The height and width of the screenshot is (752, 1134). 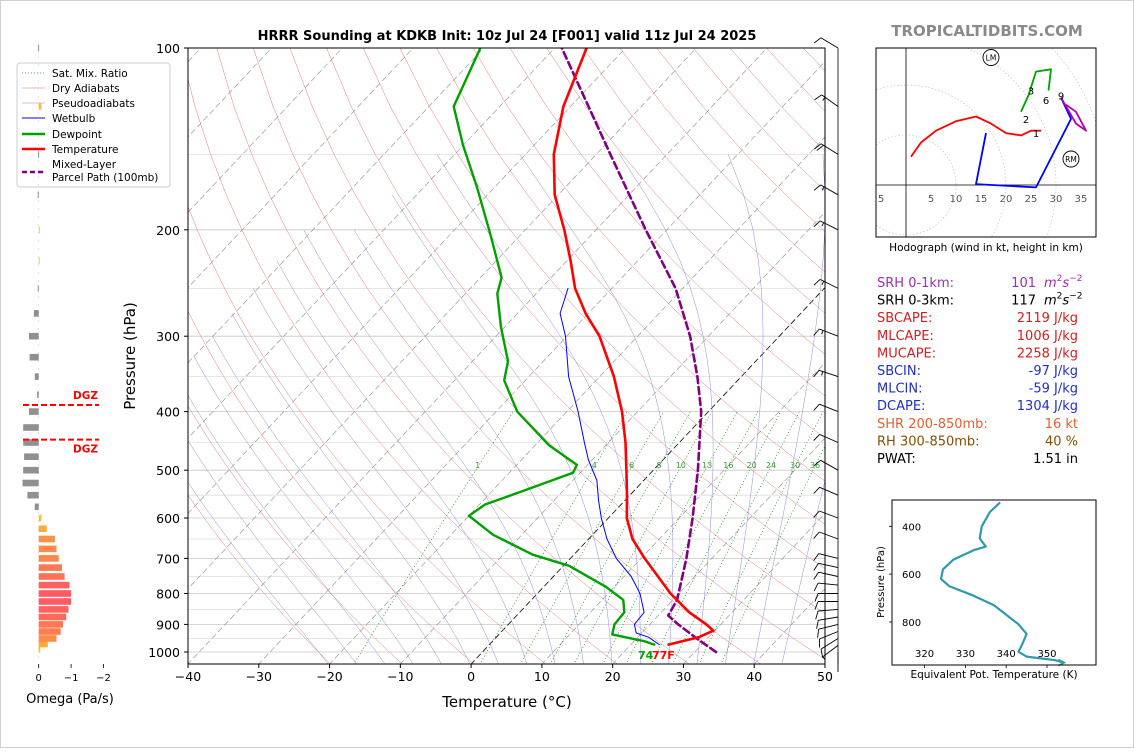 What do you see at coordinates (400, 676) in the screenshot?
I see `skewt-xtick-label: −10` at bounding box center [400, 676].